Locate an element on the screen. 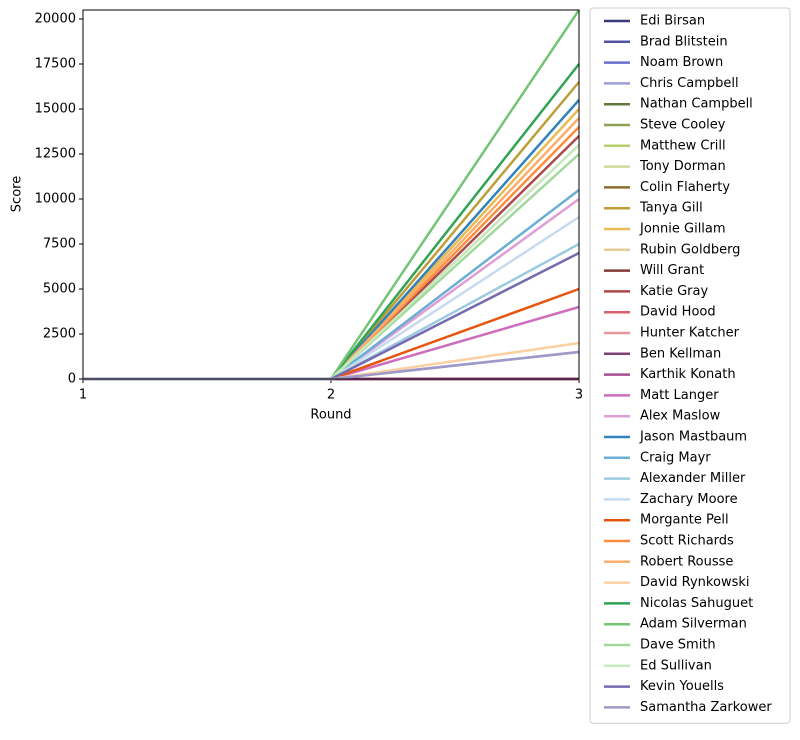  legend-label: Scott Richards is located at coordinates (687, 541).